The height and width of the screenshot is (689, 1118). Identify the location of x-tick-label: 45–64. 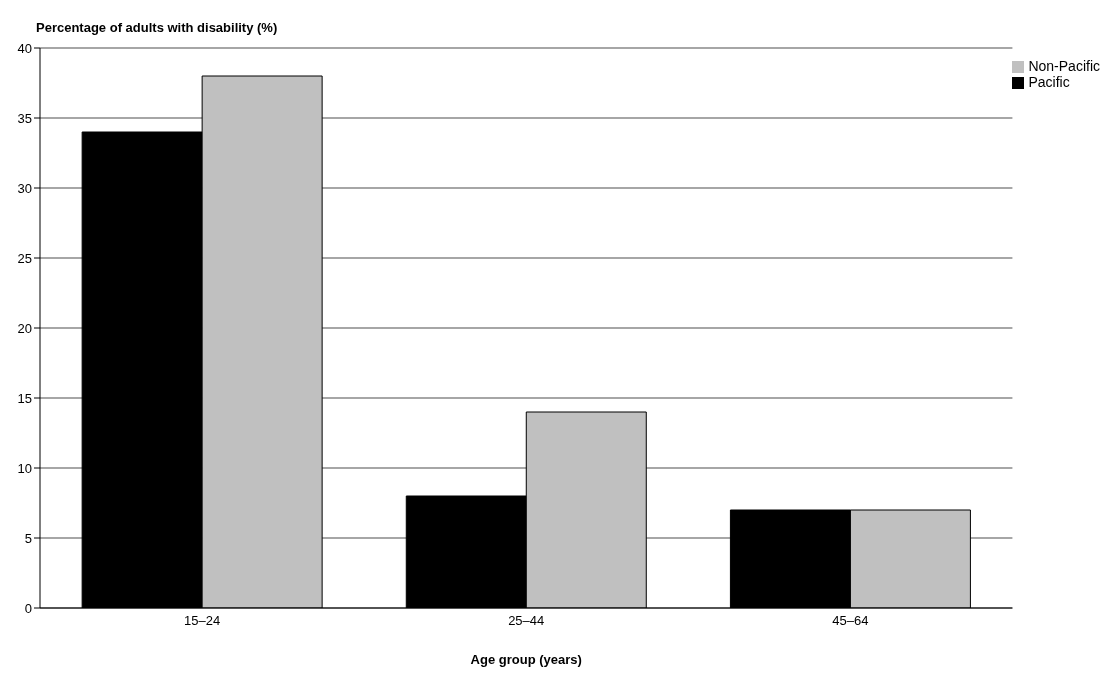
(850, 621).